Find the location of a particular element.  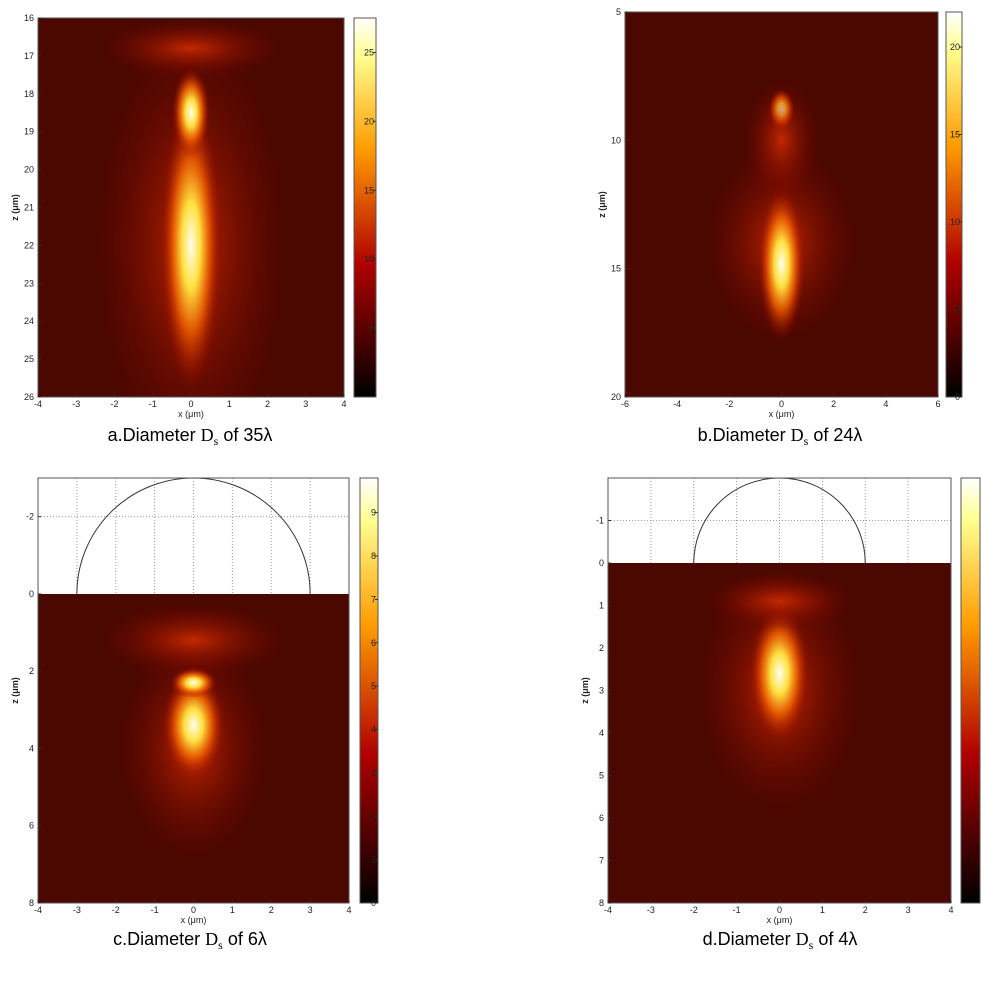

y-tick-label: 1 is located at coordinates (601, 606).